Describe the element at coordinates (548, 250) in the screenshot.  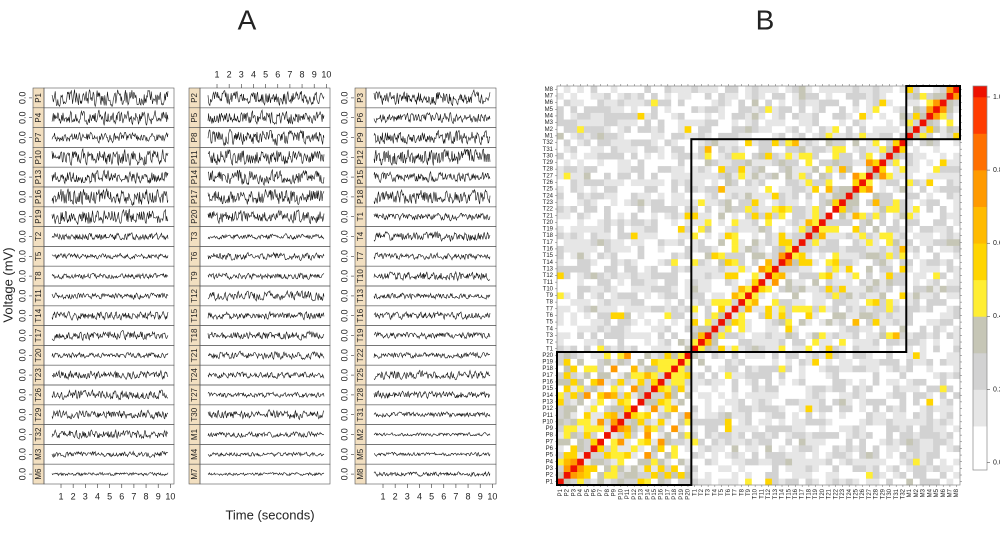
I see `y-tick-label: T16` at that location.